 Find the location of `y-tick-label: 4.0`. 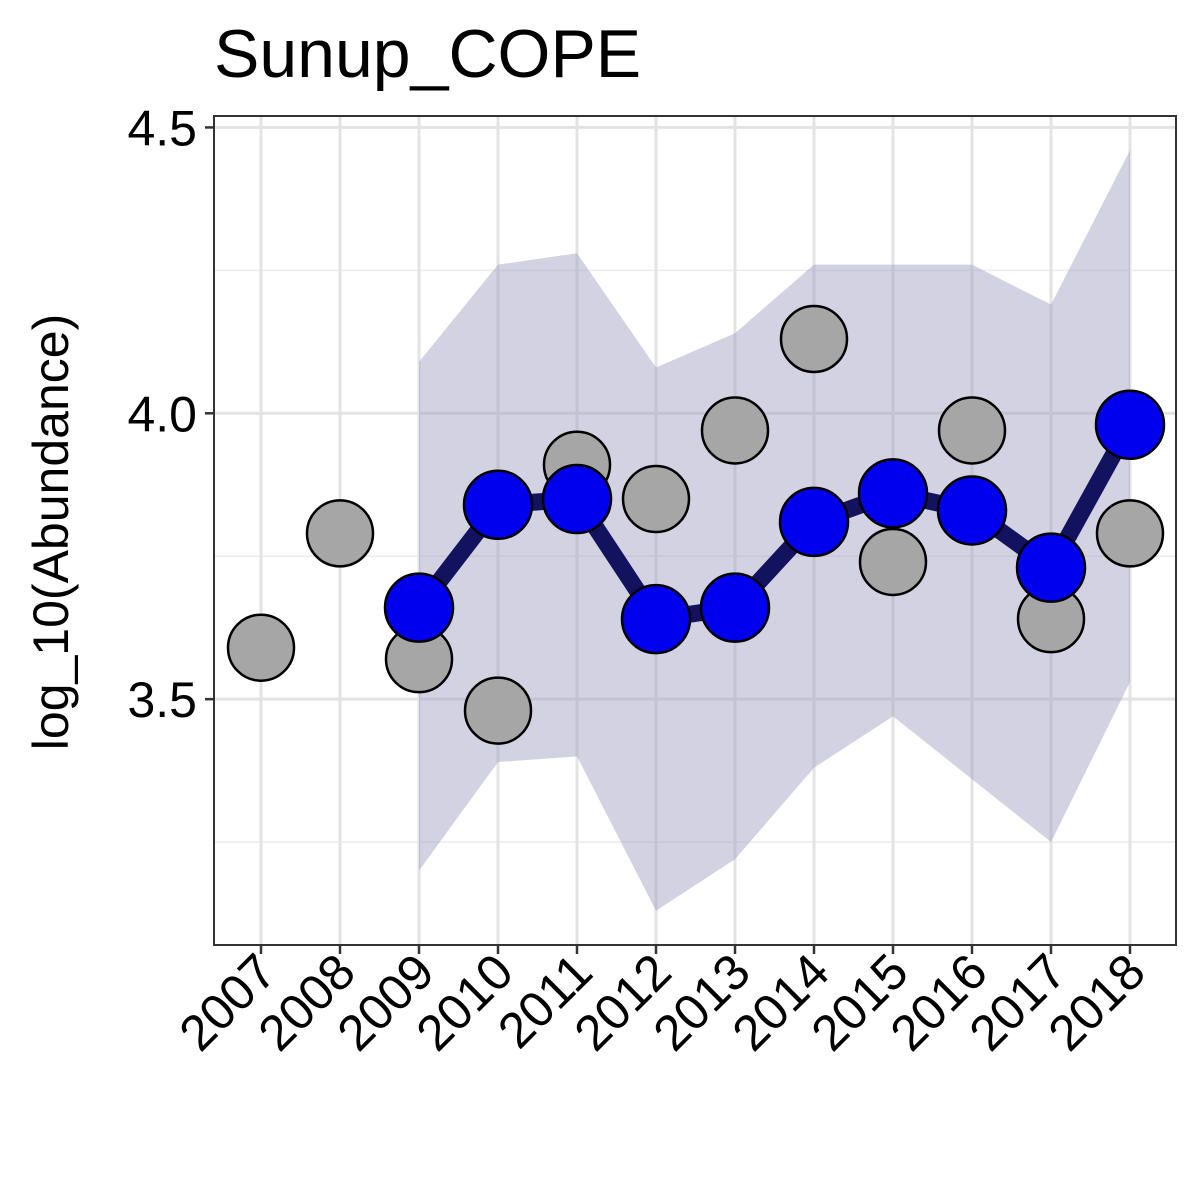

y-tick-label: 4.0 is located at coordinates (162, 414).